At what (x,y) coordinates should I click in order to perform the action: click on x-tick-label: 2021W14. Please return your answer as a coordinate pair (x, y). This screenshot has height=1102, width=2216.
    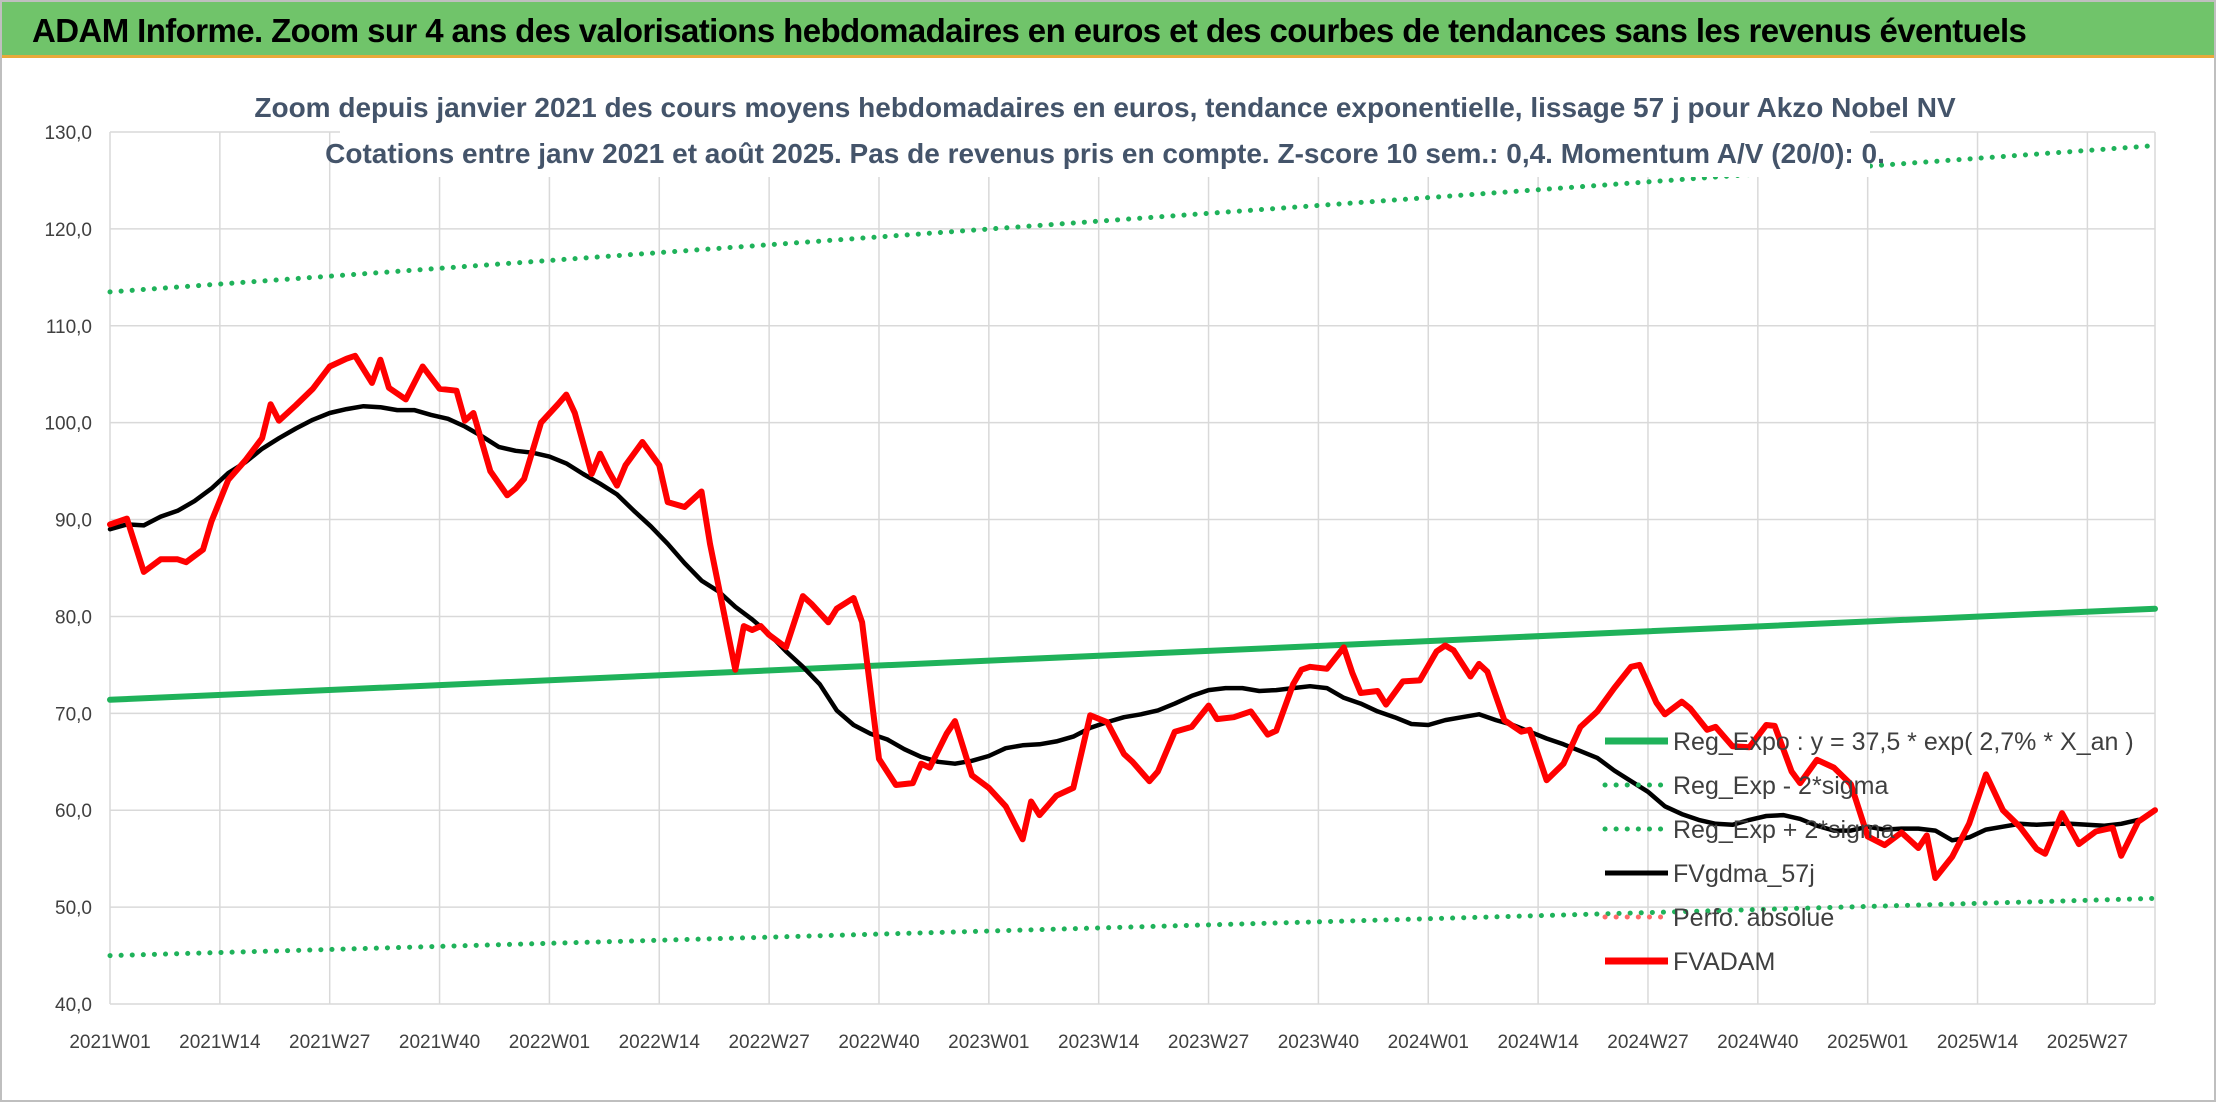
    Looking at the image, I should click on (220, 1042).